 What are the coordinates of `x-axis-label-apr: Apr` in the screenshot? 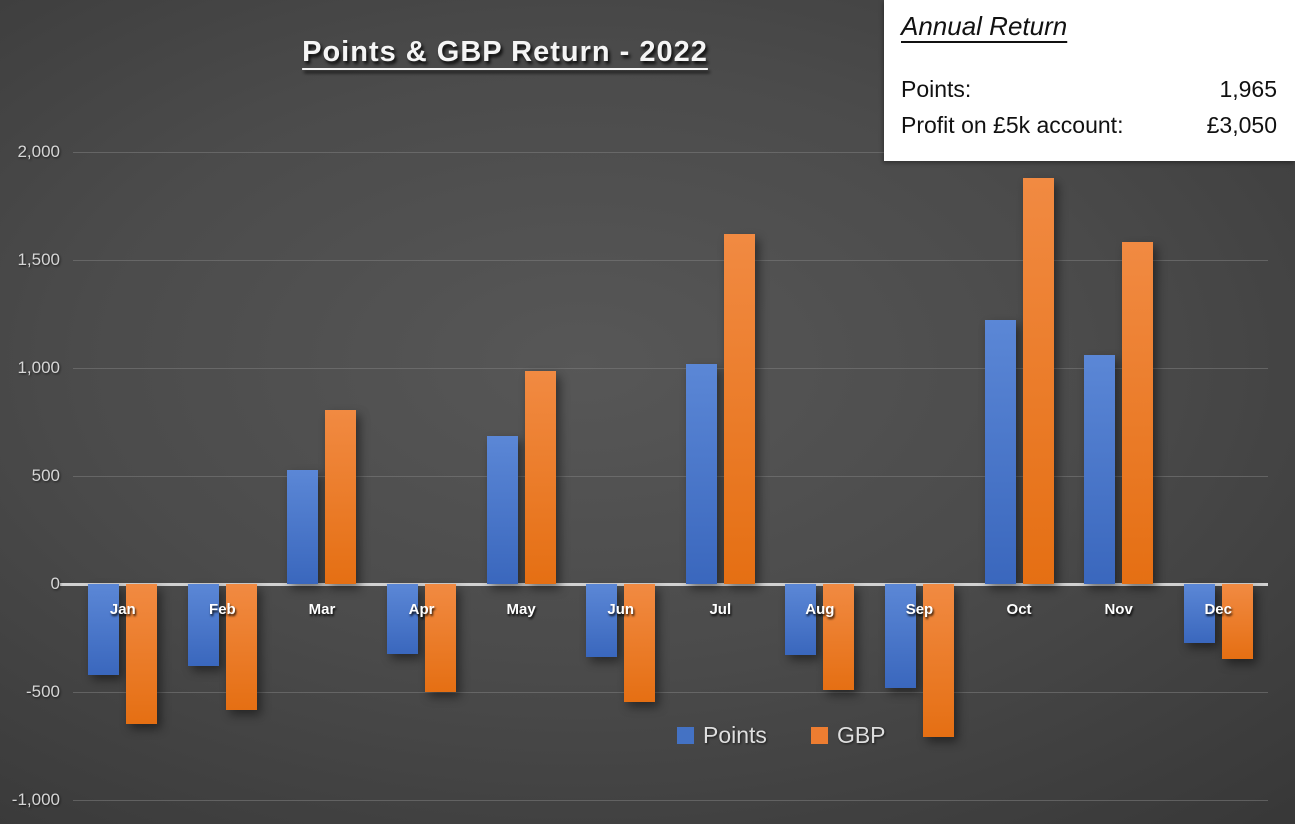 It's located at (421, 609).